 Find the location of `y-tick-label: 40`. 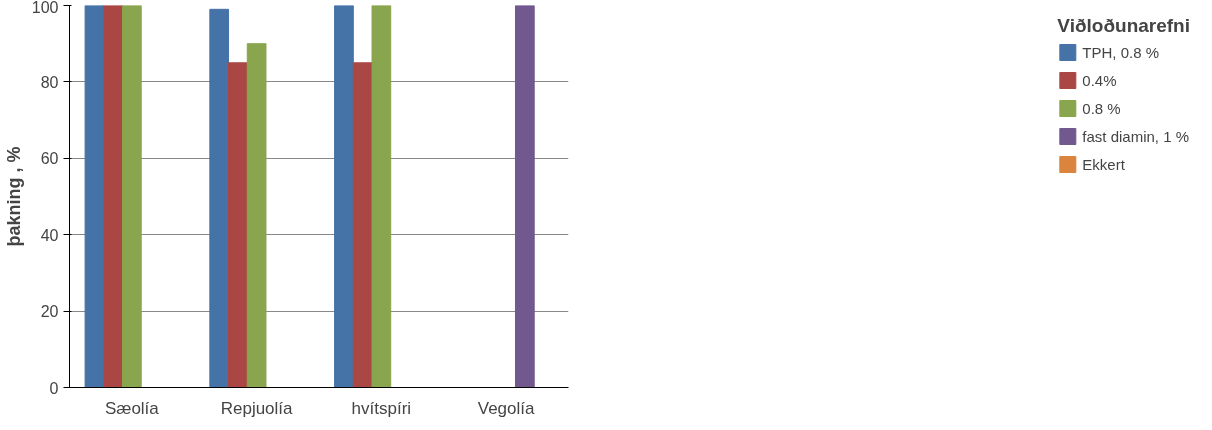

y-tick-label: 40 is located at coordinates (49, 235).